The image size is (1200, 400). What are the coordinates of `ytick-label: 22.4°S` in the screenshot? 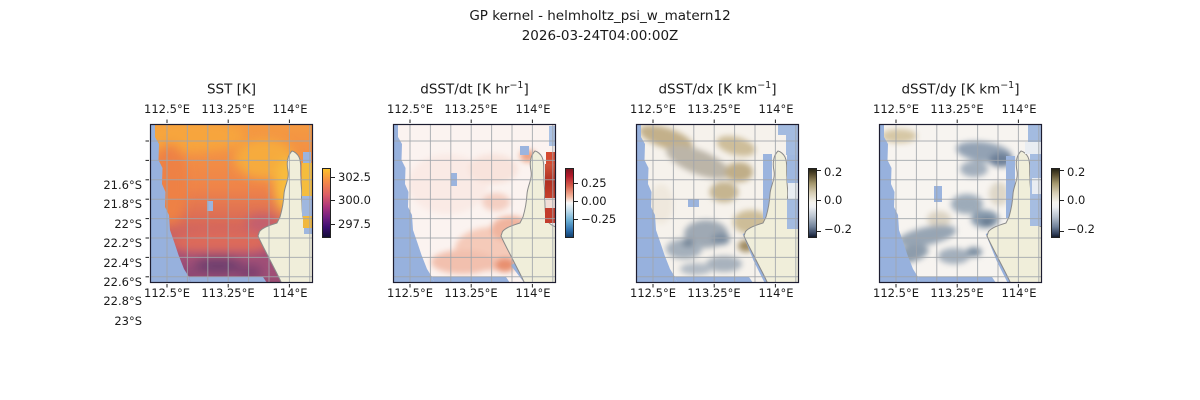 It's located at (122, 263).